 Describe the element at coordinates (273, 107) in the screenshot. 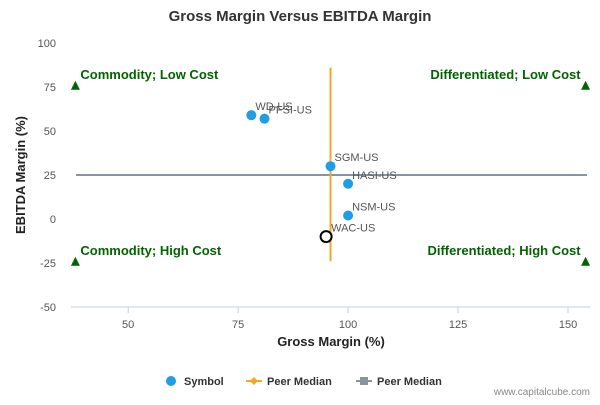

I see `data-point-label: WD-US` at that location.